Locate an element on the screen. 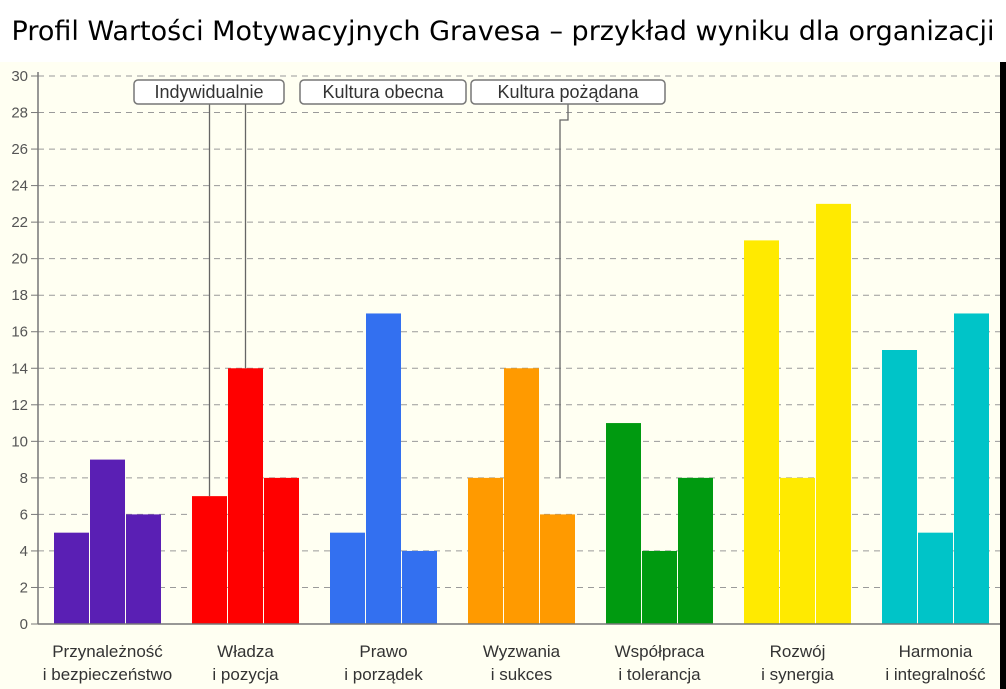 The image size is (1006, 689). y-tick-label-10: 10 is located at coordinates (19, 441).